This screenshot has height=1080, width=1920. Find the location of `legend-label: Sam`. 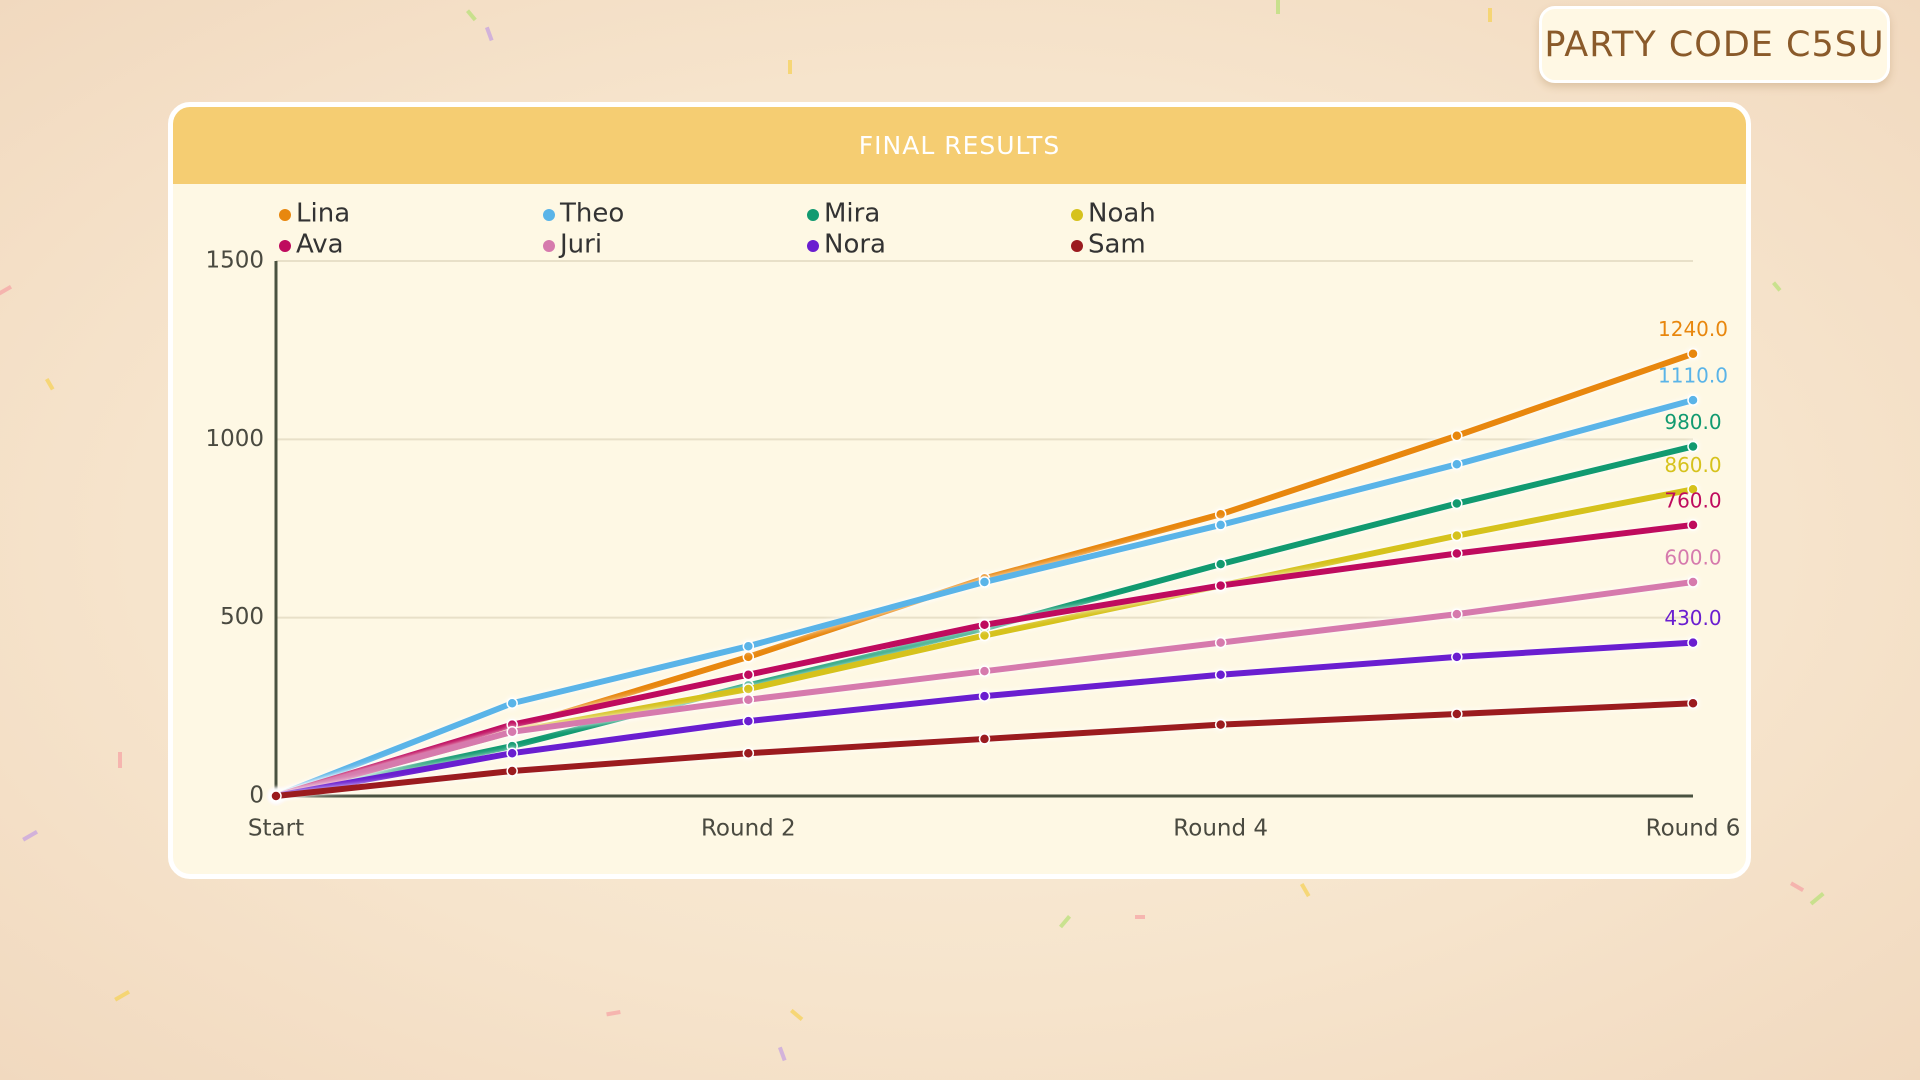

legend-label: Sam is located at coordinates (1117, 245).